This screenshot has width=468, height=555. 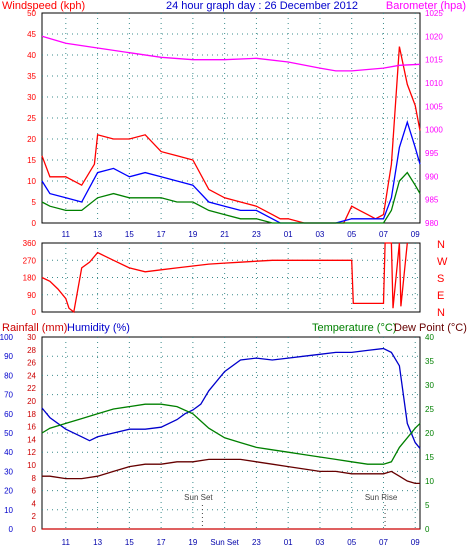 I want to click on temperature-tick-labels: 0 5 10 15 20 25 30 35 40, so click(x=429, y=433).